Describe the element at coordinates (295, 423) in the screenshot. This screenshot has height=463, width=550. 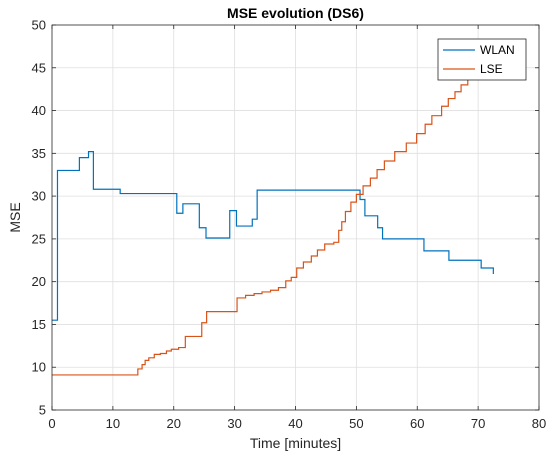
I see `x-tick-label: 40` at that location.